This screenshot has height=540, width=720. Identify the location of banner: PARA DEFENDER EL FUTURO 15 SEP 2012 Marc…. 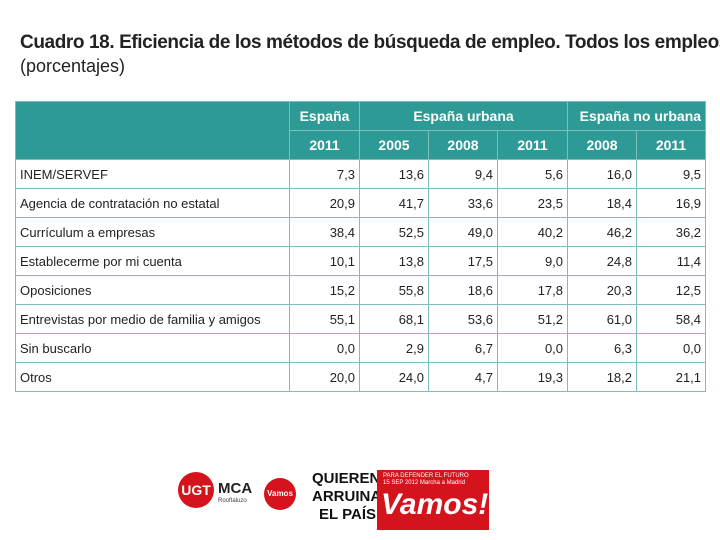
(433, 500).